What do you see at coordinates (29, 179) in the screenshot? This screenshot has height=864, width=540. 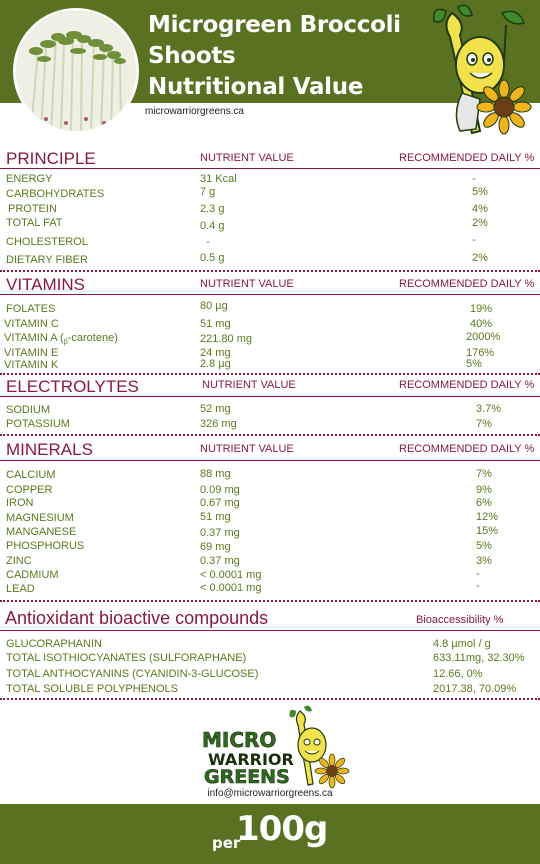 I see `principle-row-name: ENERGY` at bounding box center [29, 179].